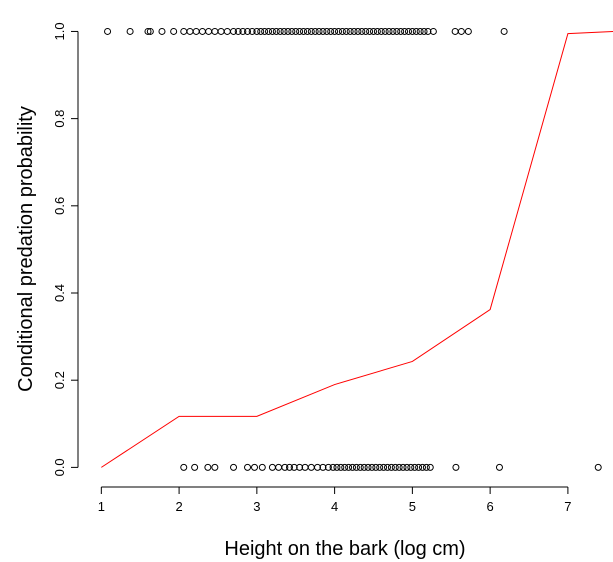  I want to click on x-tick-label: 4, so click(334, 506).